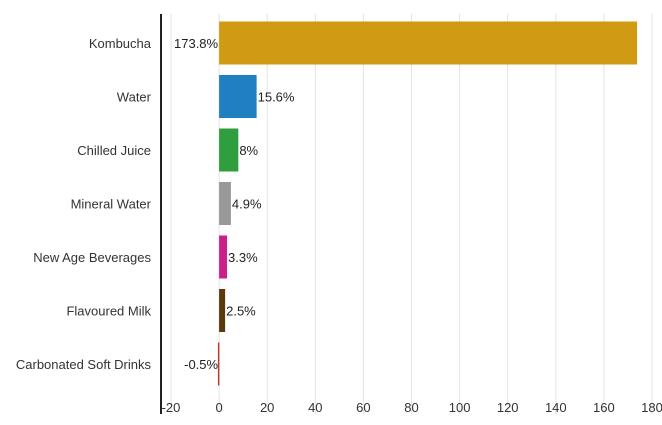 Image resolution: width=662 pixels, height=425 pixels. I want to click on x-tick-labels: -20 0 20 40 60 80 100 120 140 160 180, so click(412, 407).